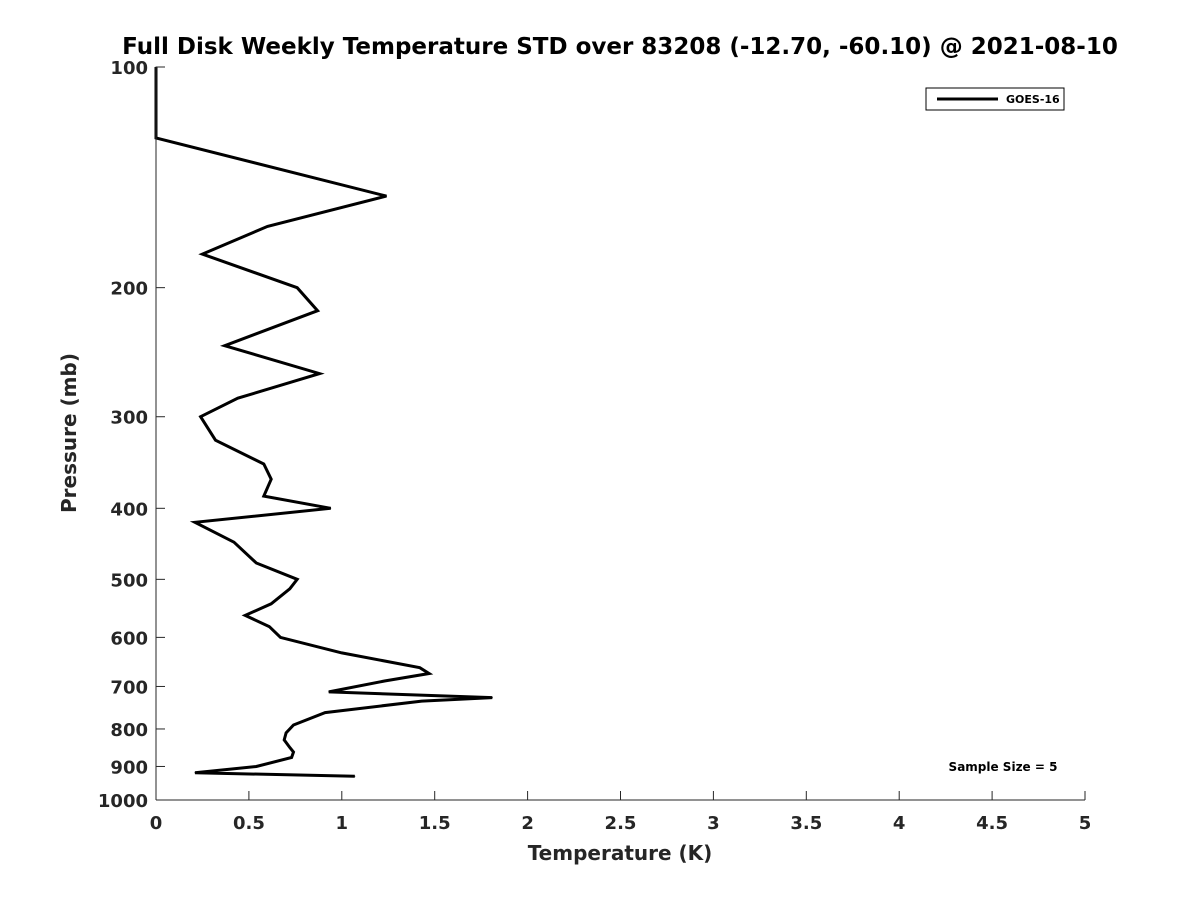 This screenshot has width=1200, height=900. What do you see at coordinates (129, 638) in the screenshot?
I see `y-tick-label: 600` at bounding box center [129, 638].